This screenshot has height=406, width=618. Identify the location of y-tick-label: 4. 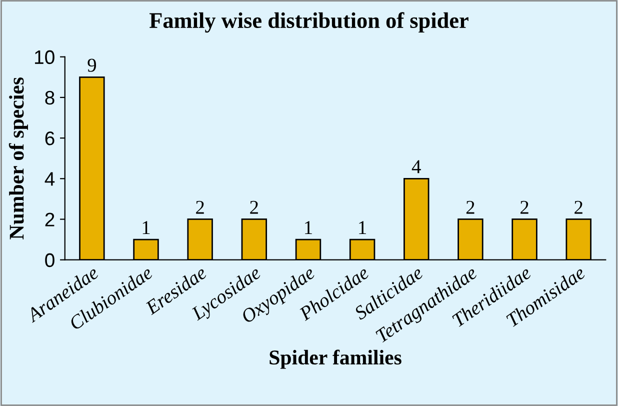
(49, 179).